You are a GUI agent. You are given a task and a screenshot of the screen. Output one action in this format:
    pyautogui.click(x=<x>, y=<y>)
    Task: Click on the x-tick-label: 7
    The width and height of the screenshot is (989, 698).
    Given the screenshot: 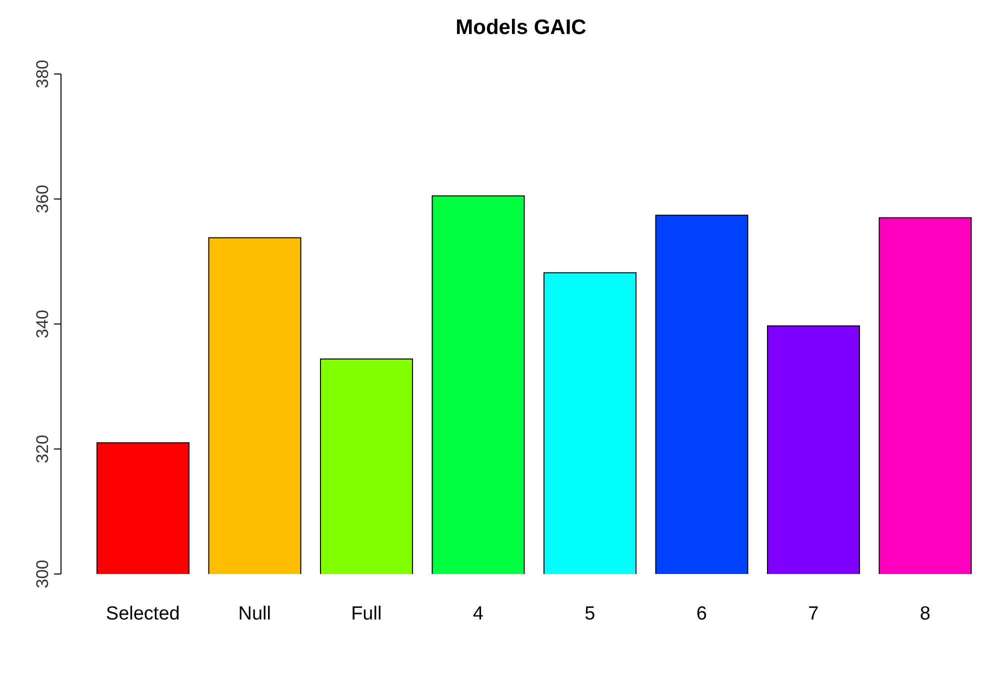 What is the action you would take?
    pyautogui.click(x=813, y=613)
    